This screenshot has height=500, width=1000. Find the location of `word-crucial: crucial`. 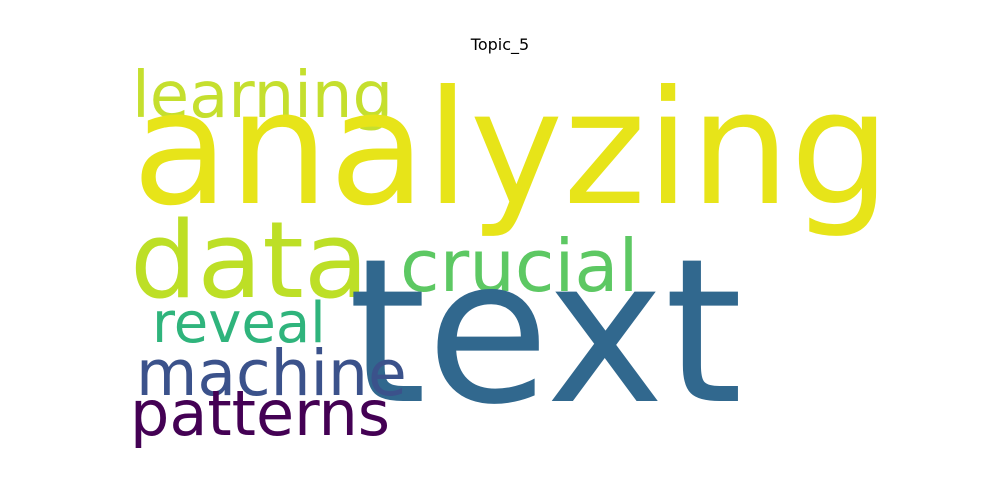

word-crucial: crucial is located at coordinates (519, 266).